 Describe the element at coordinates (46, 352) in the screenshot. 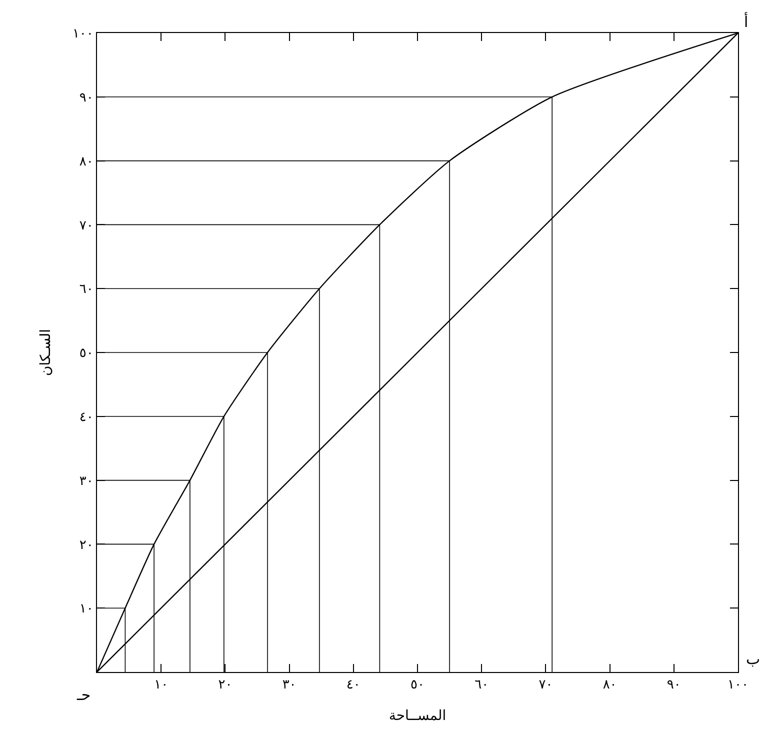

I see `y-axis-title: السـكان` at that location.